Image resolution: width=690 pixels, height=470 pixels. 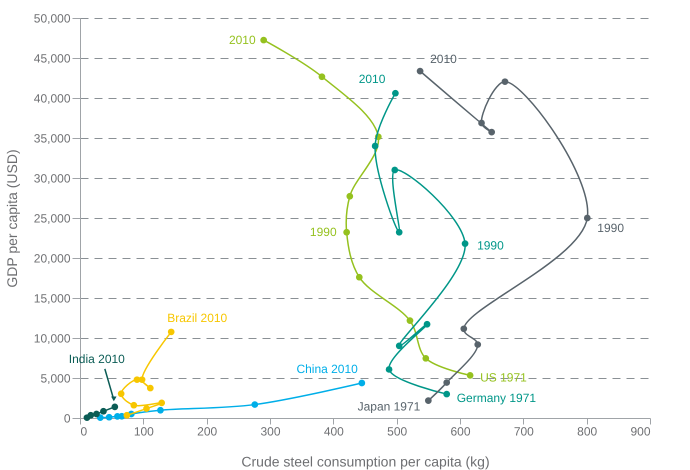 I want to click on y-tick-label: 40,000, so click(x=52, y=99).